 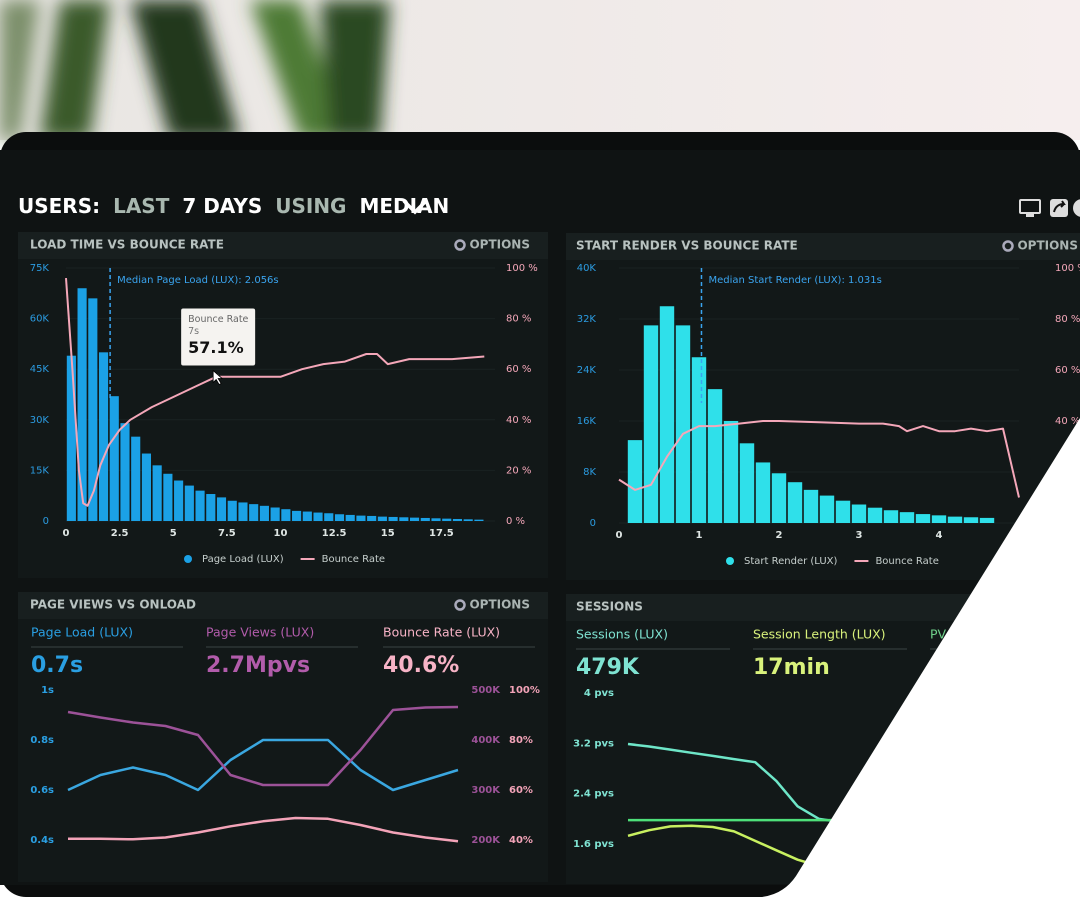 I want to click on y2-tick-label: 200K, so click(x=486, y=840).